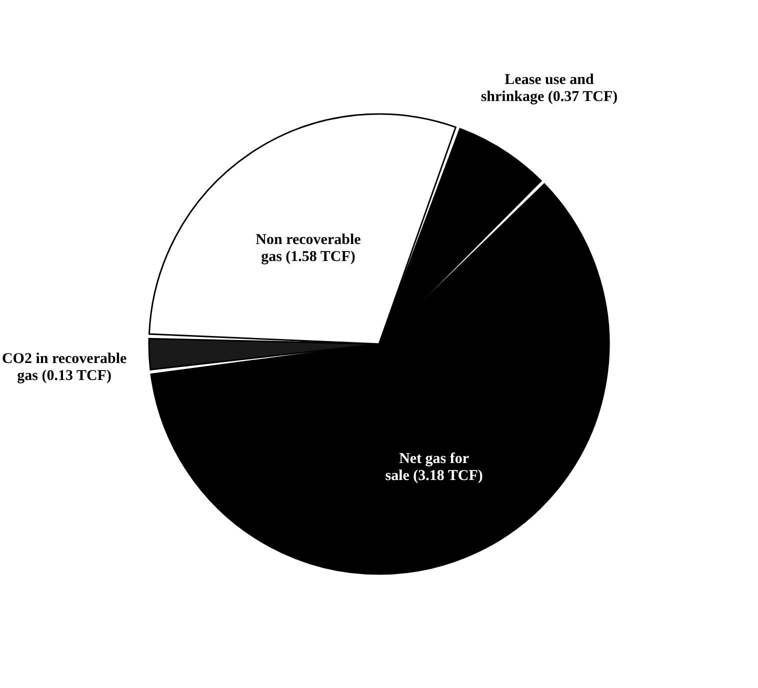  What do you see at coordinates (309, 249) in the screenshot?
I see `slice-label: Non recoverable gas (1.58 TCF)` at bounding box center [309, 249].